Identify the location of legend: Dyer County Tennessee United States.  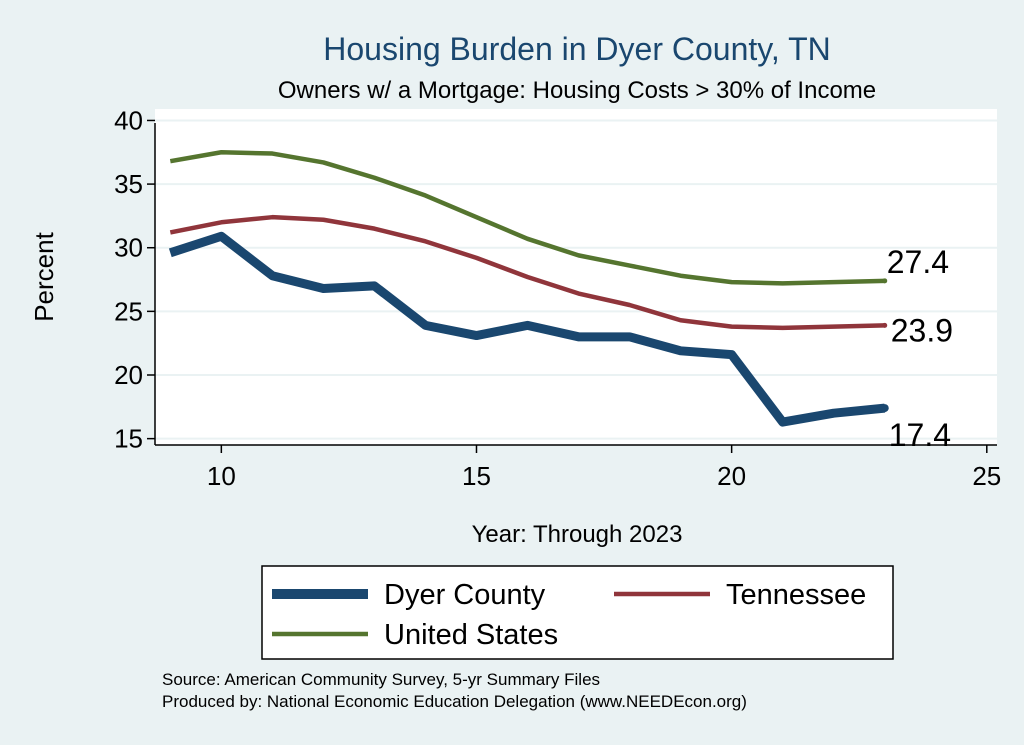
(577, 612).